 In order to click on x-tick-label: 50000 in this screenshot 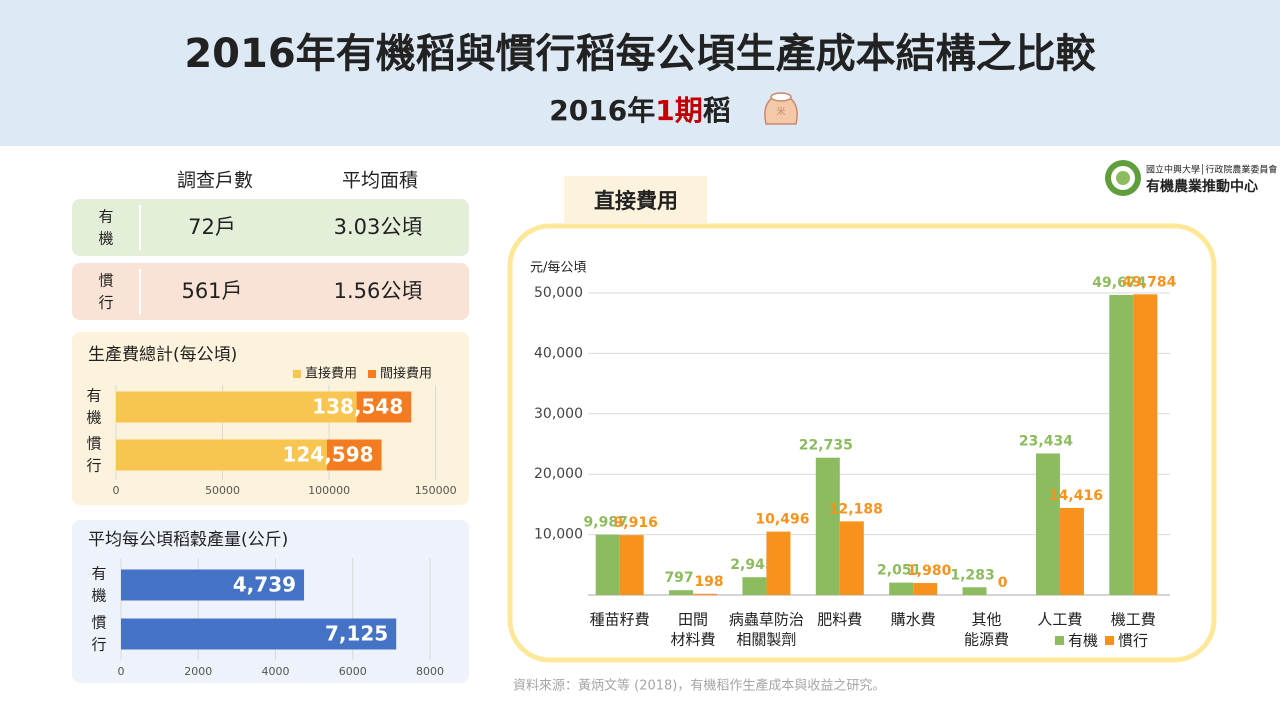, I will do `click(222, 490)`.